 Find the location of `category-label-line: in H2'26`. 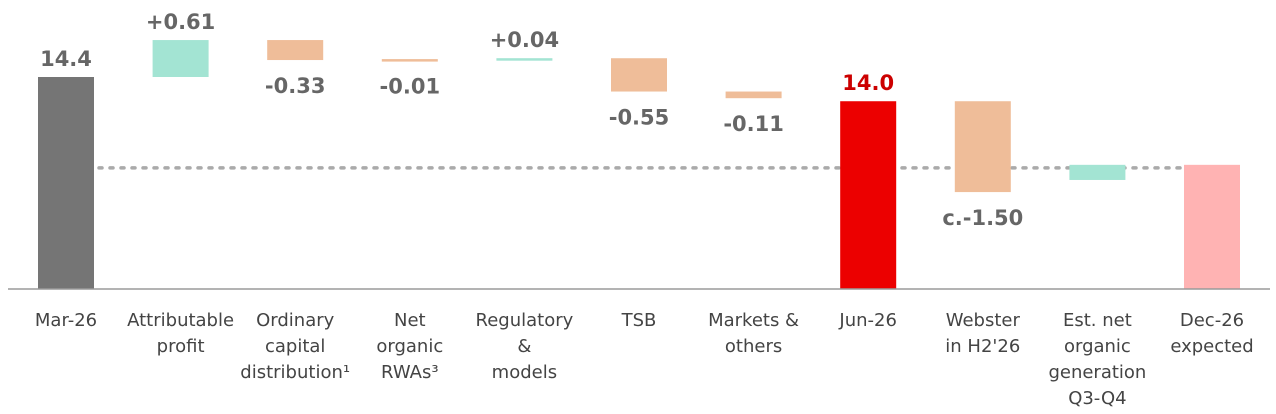

category-label-line: in H2'26 is located at coordinates (982, 346).